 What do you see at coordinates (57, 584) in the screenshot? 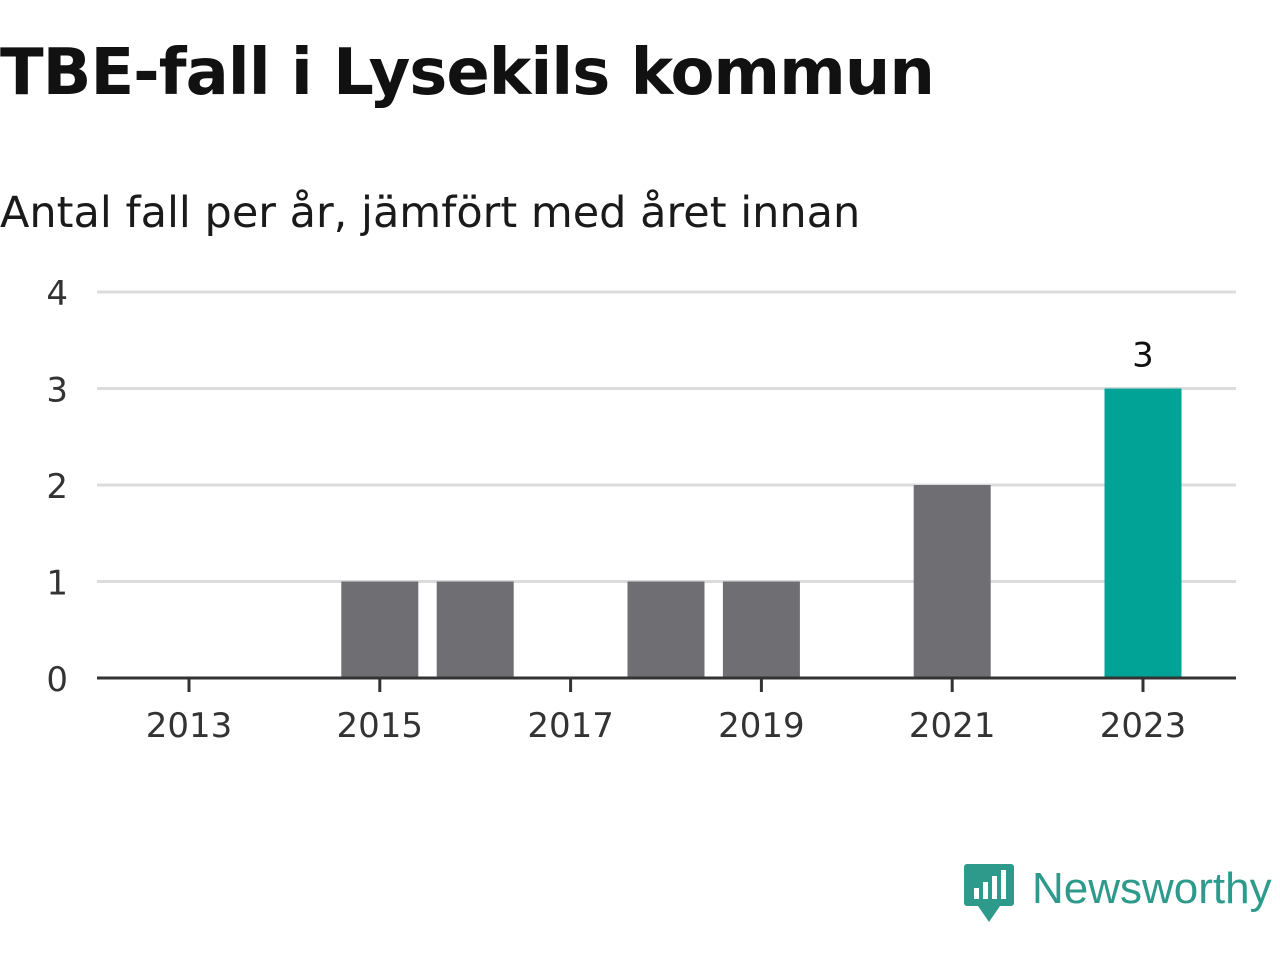
I see `y-tick-label: 1` at bounding box center [57, 584].